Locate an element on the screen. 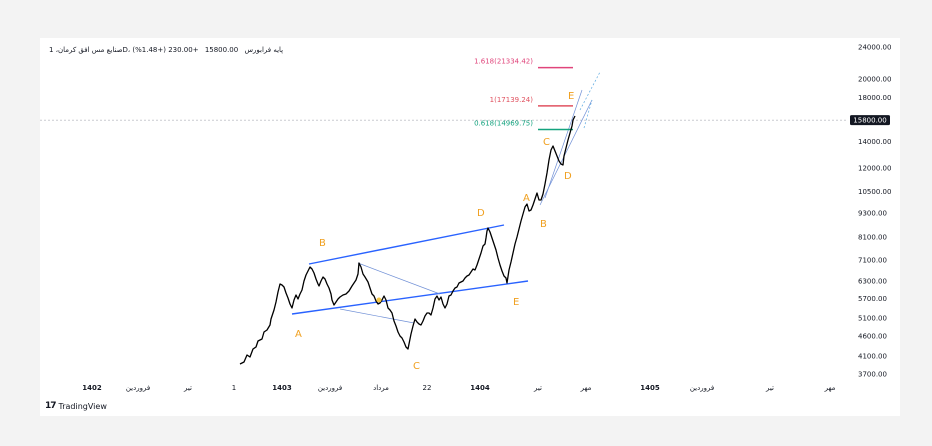 The width and height of the screenshot is (932, 446). header-change: +230.00 (+1.48%) is located at coordinates (165, 50).